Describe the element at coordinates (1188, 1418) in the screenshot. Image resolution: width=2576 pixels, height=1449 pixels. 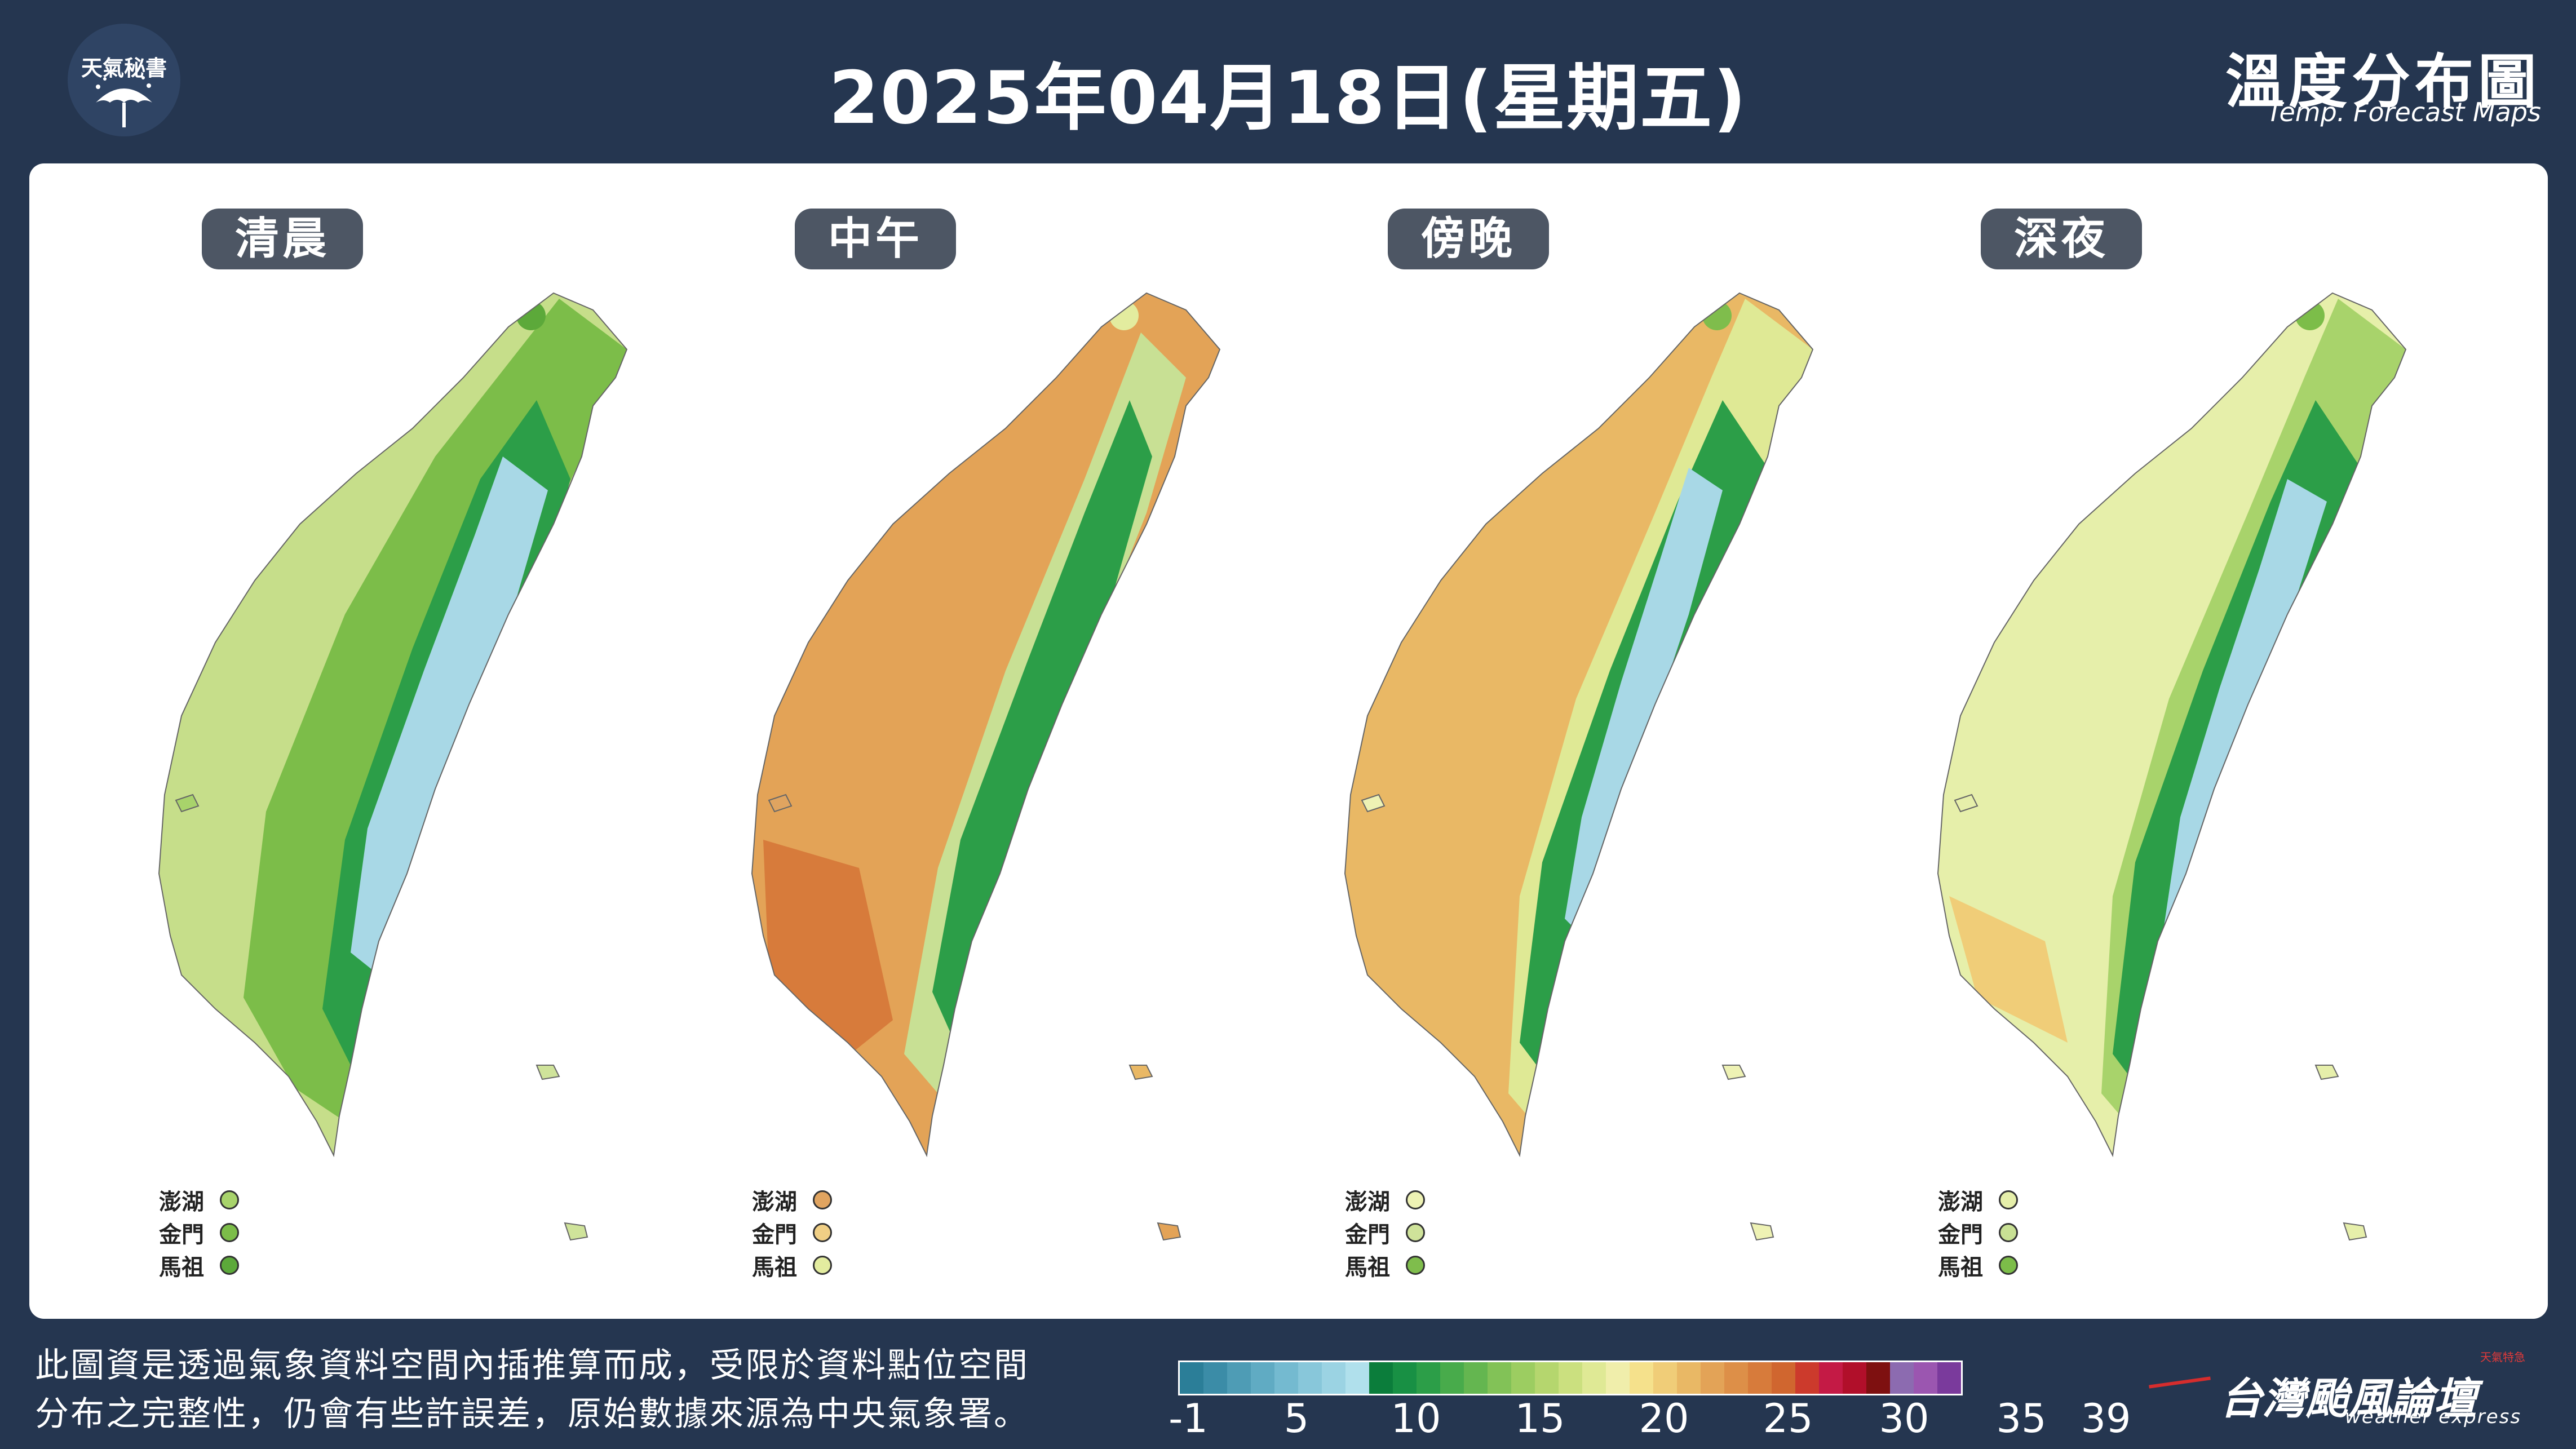
I see `colorbar-tick: -1` at that location.